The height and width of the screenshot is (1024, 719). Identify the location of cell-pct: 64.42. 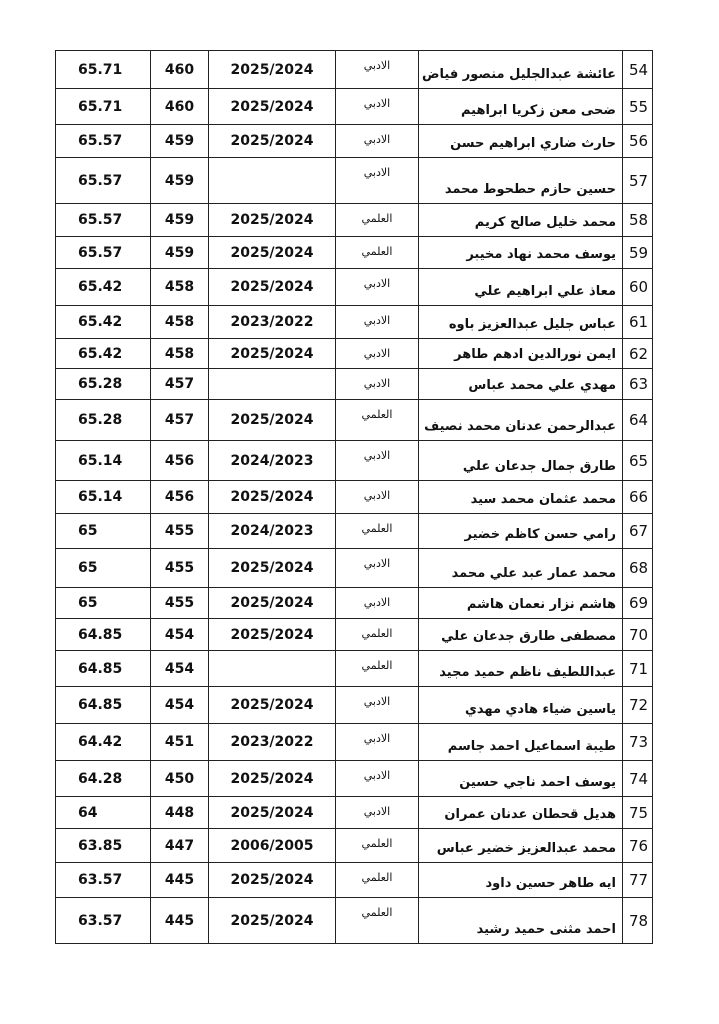
(103, 742).